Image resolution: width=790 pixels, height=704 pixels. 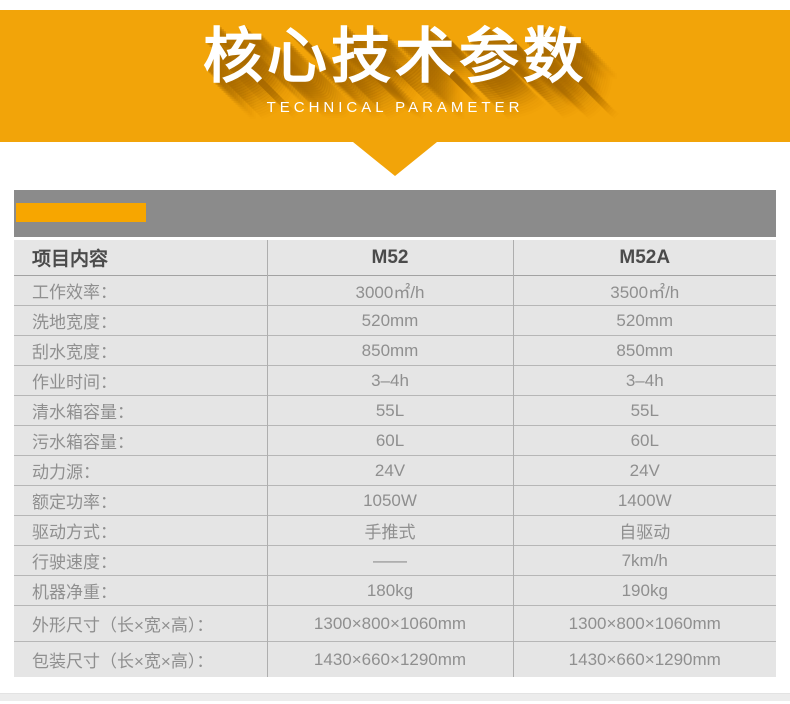 I want to click on accent-rectangle, so click(x=81, y=212).